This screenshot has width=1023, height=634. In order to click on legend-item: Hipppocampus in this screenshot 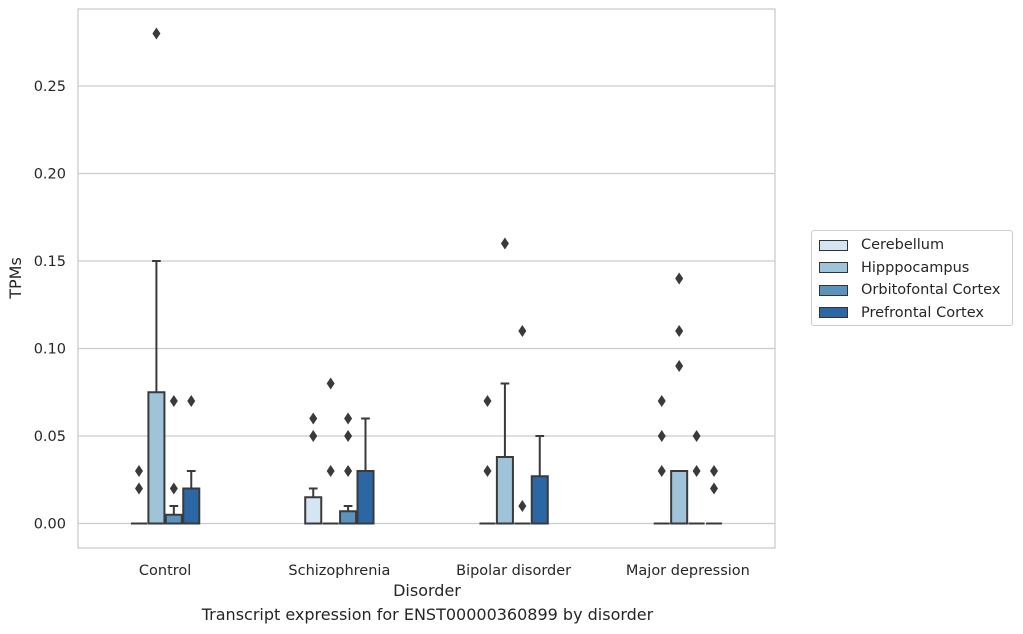, I will do `click(912, 268)`.